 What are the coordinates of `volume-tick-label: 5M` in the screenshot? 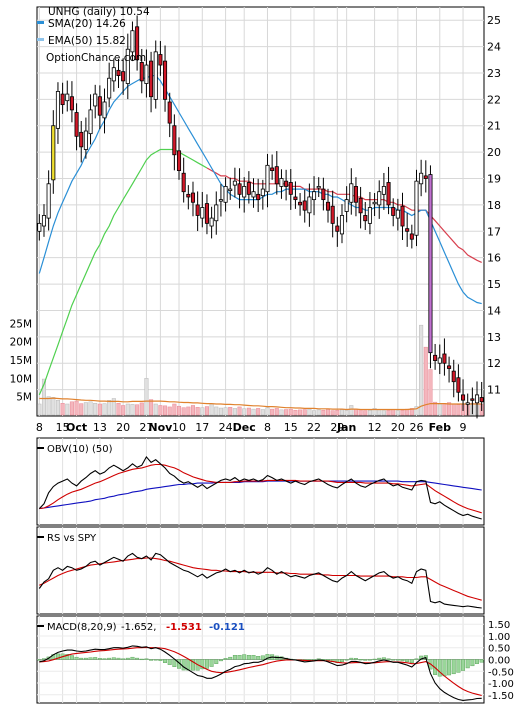 It's located at (24, 398).